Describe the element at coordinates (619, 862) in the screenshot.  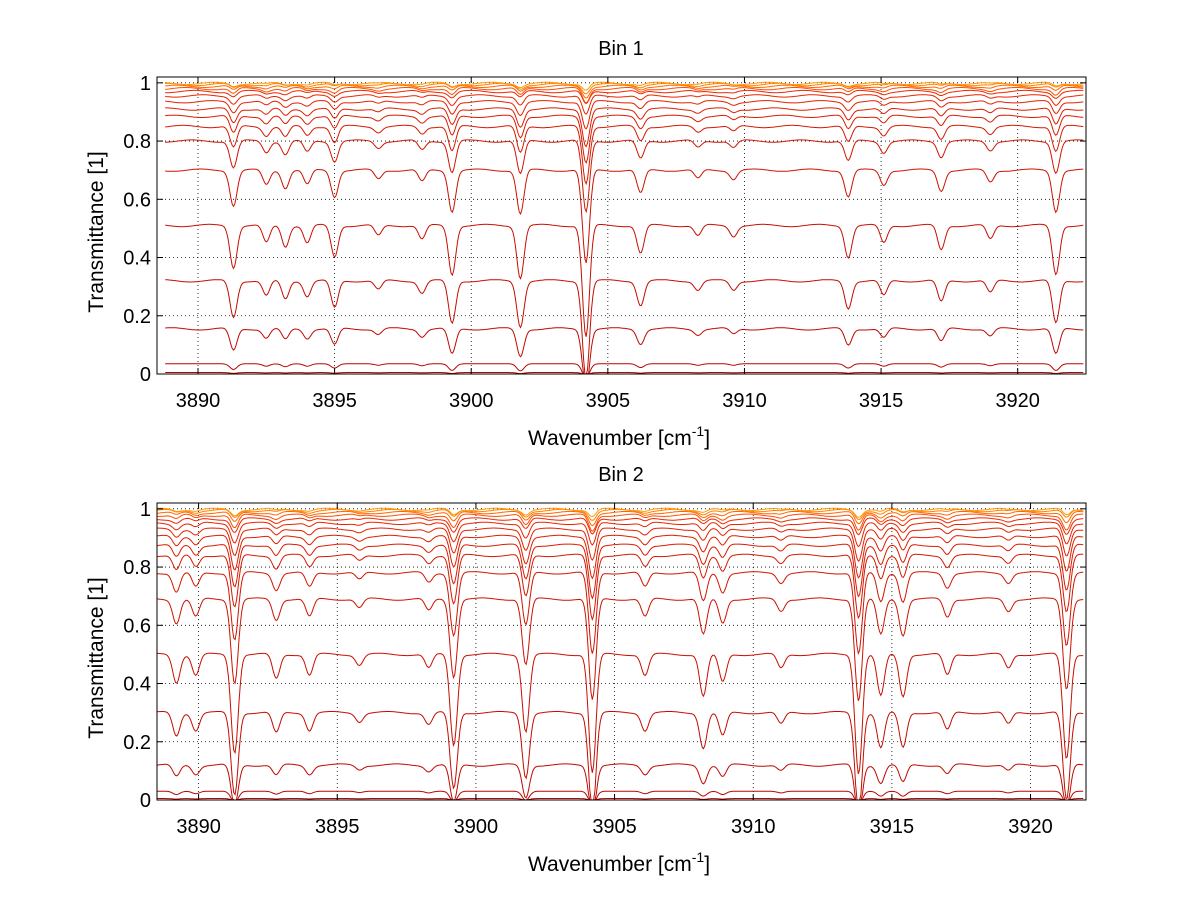
I see `bin-2-x-axis-label: Wavenumber [cm-1]` at that location.